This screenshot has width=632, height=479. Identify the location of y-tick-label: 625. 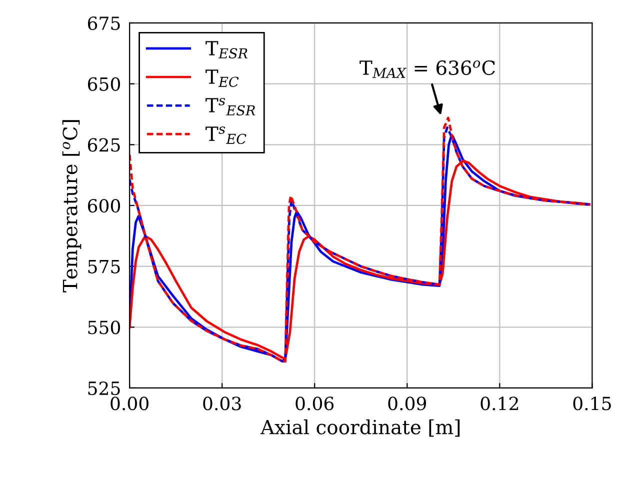
(104, 145).